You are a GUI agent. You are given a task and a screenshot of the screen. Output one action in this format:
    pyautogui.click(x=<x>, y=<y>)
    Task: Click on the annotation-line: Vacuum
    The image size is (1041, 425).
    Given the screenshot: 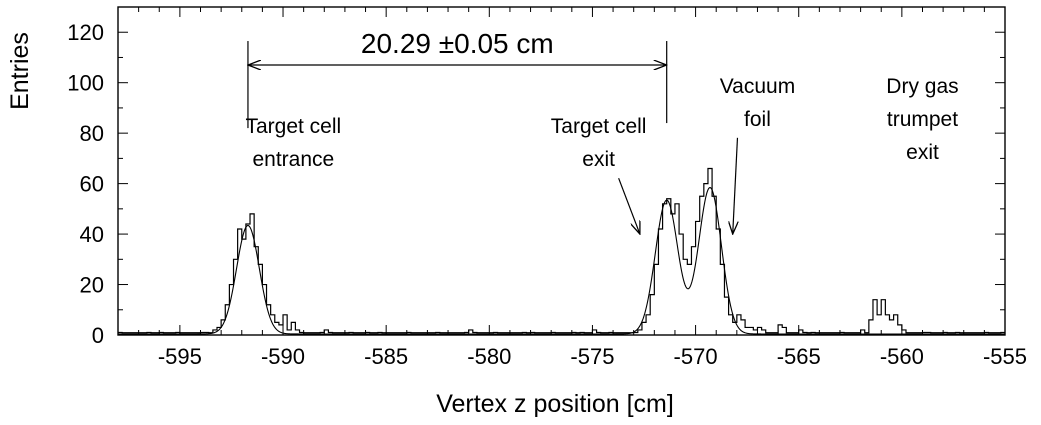 What is the action you would take?
    pyautogui.click(x=757, y=86)
    